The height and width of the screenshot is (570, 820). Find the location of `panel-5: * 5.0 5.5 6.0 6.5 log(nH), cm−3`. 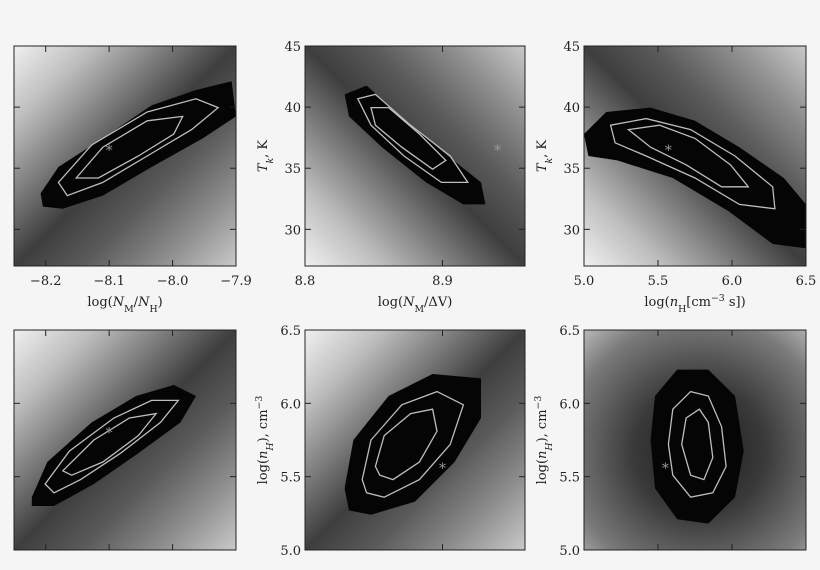

panel-5: * 5.0 5.5 6.0 6.5 log(nH), cm−3 is located at coordinates (390, 441).